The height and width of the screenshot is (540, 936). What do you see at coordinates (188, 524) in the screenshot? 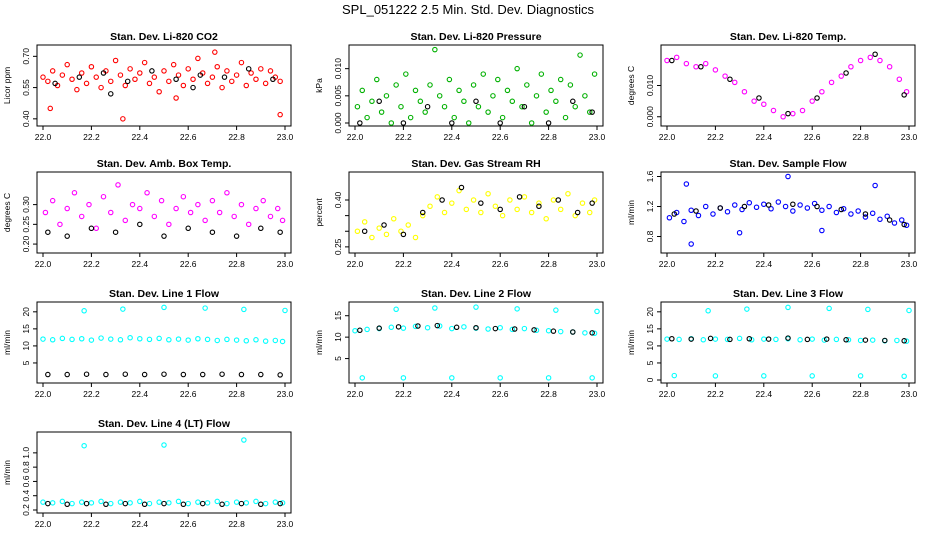
I see `x-tick-label: 22.6` at bounding box center [188, 524].